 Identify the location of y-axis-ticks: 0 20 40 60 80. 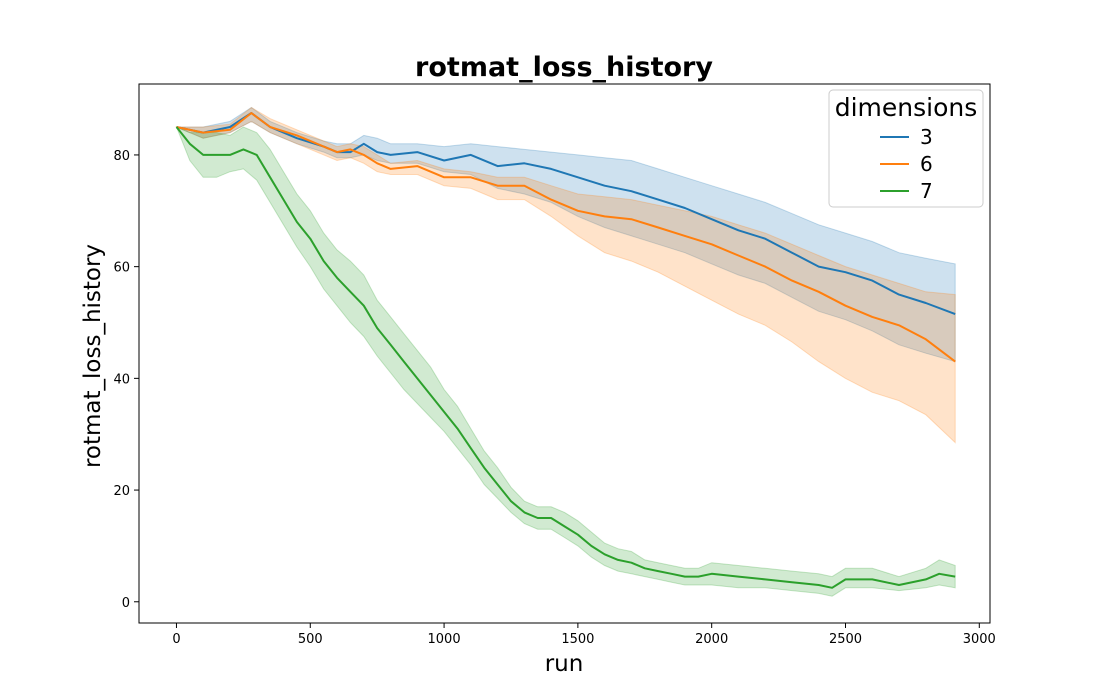
(126, 380).